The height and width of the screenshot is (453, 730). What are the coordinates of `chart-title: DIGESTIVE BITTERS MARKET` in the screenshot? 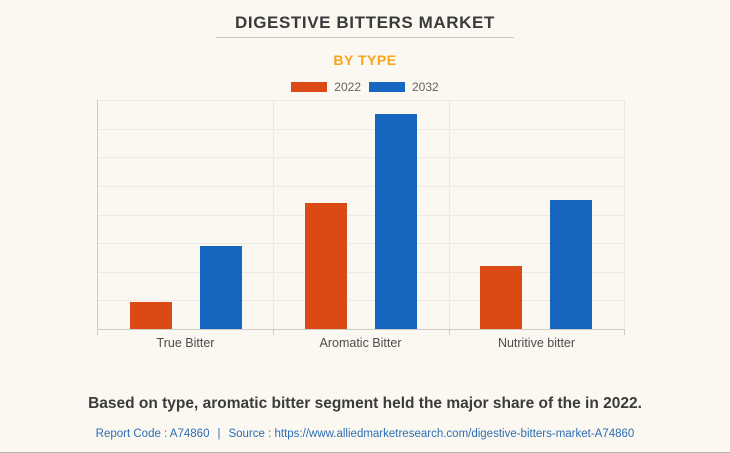 It's located at (365, 22).